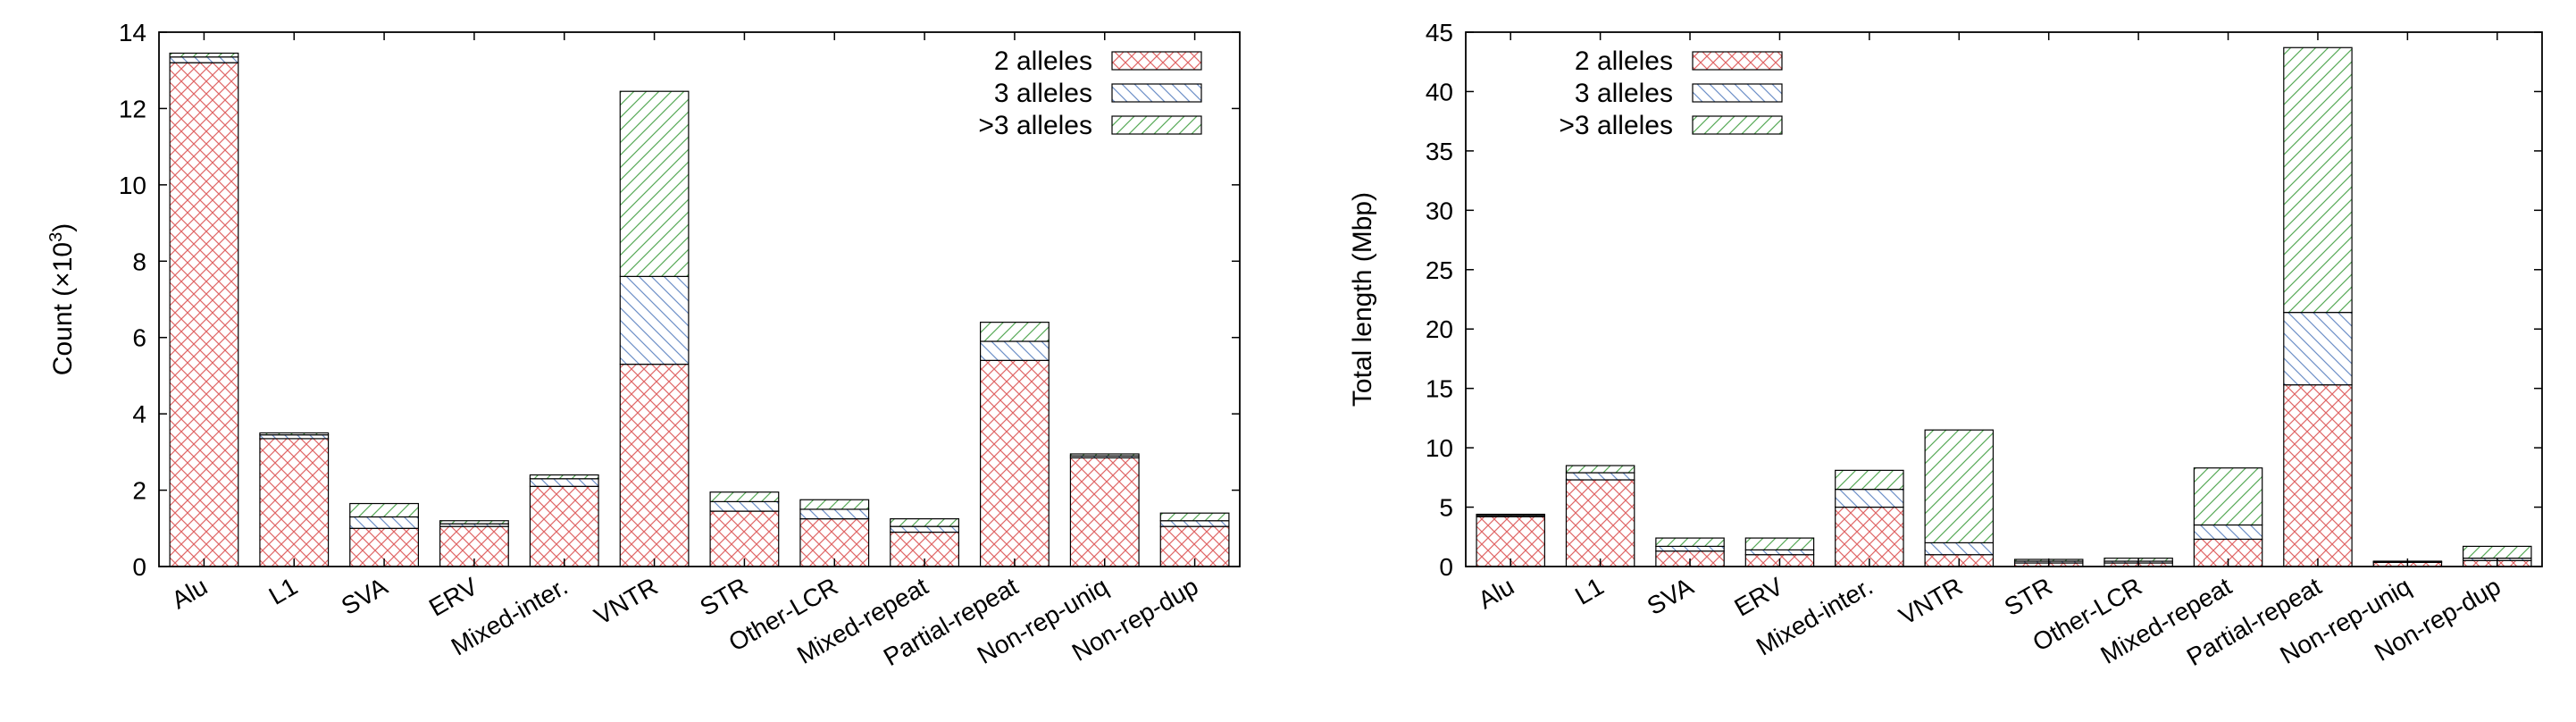 The height and width of the screenshot is (722, 2576). I want to click on y-tick-label: 35, so click(1440, 151).